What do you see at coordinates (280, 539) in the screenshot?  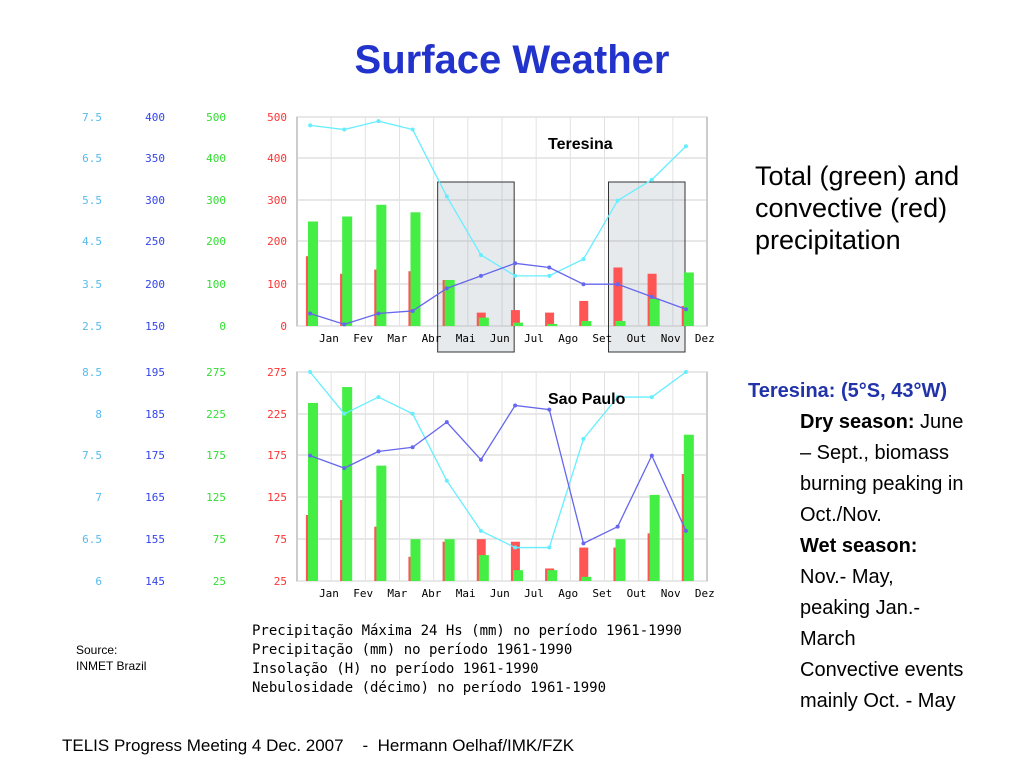 I see `axis-tick-label: 75` at bounding box center [280, 539].